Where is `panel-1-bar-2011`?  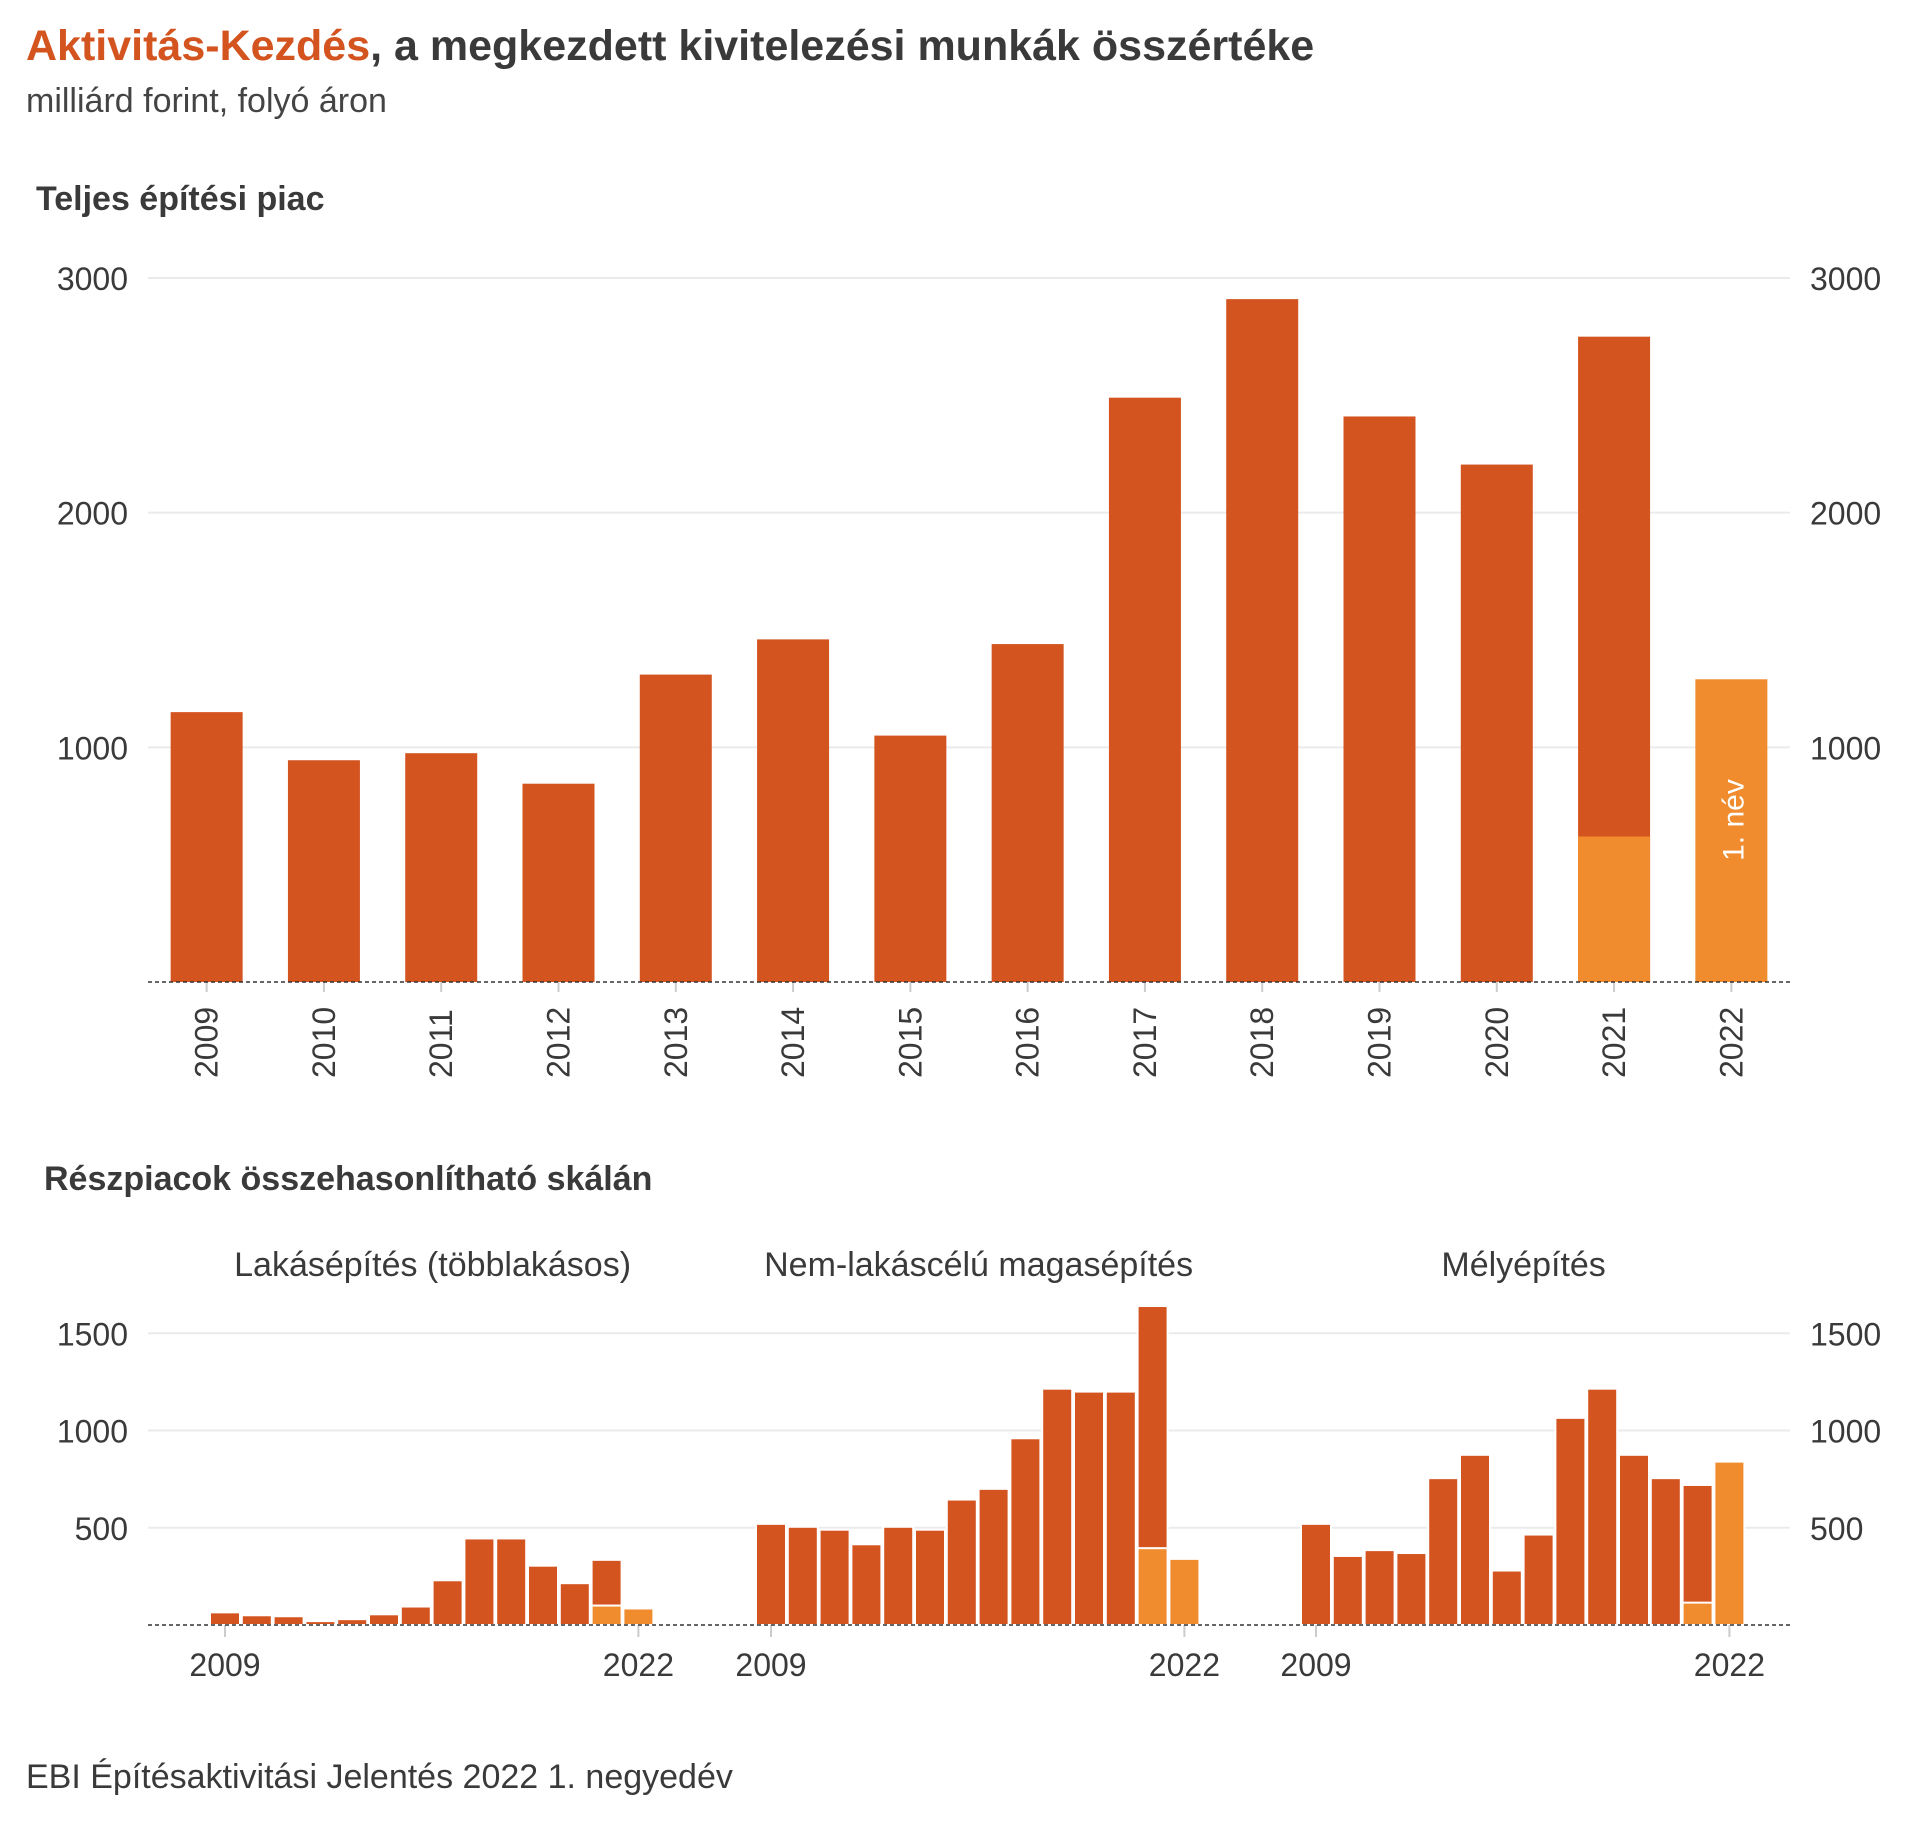
panel-1-bar-2011 is located at coordinates (288, 1621).